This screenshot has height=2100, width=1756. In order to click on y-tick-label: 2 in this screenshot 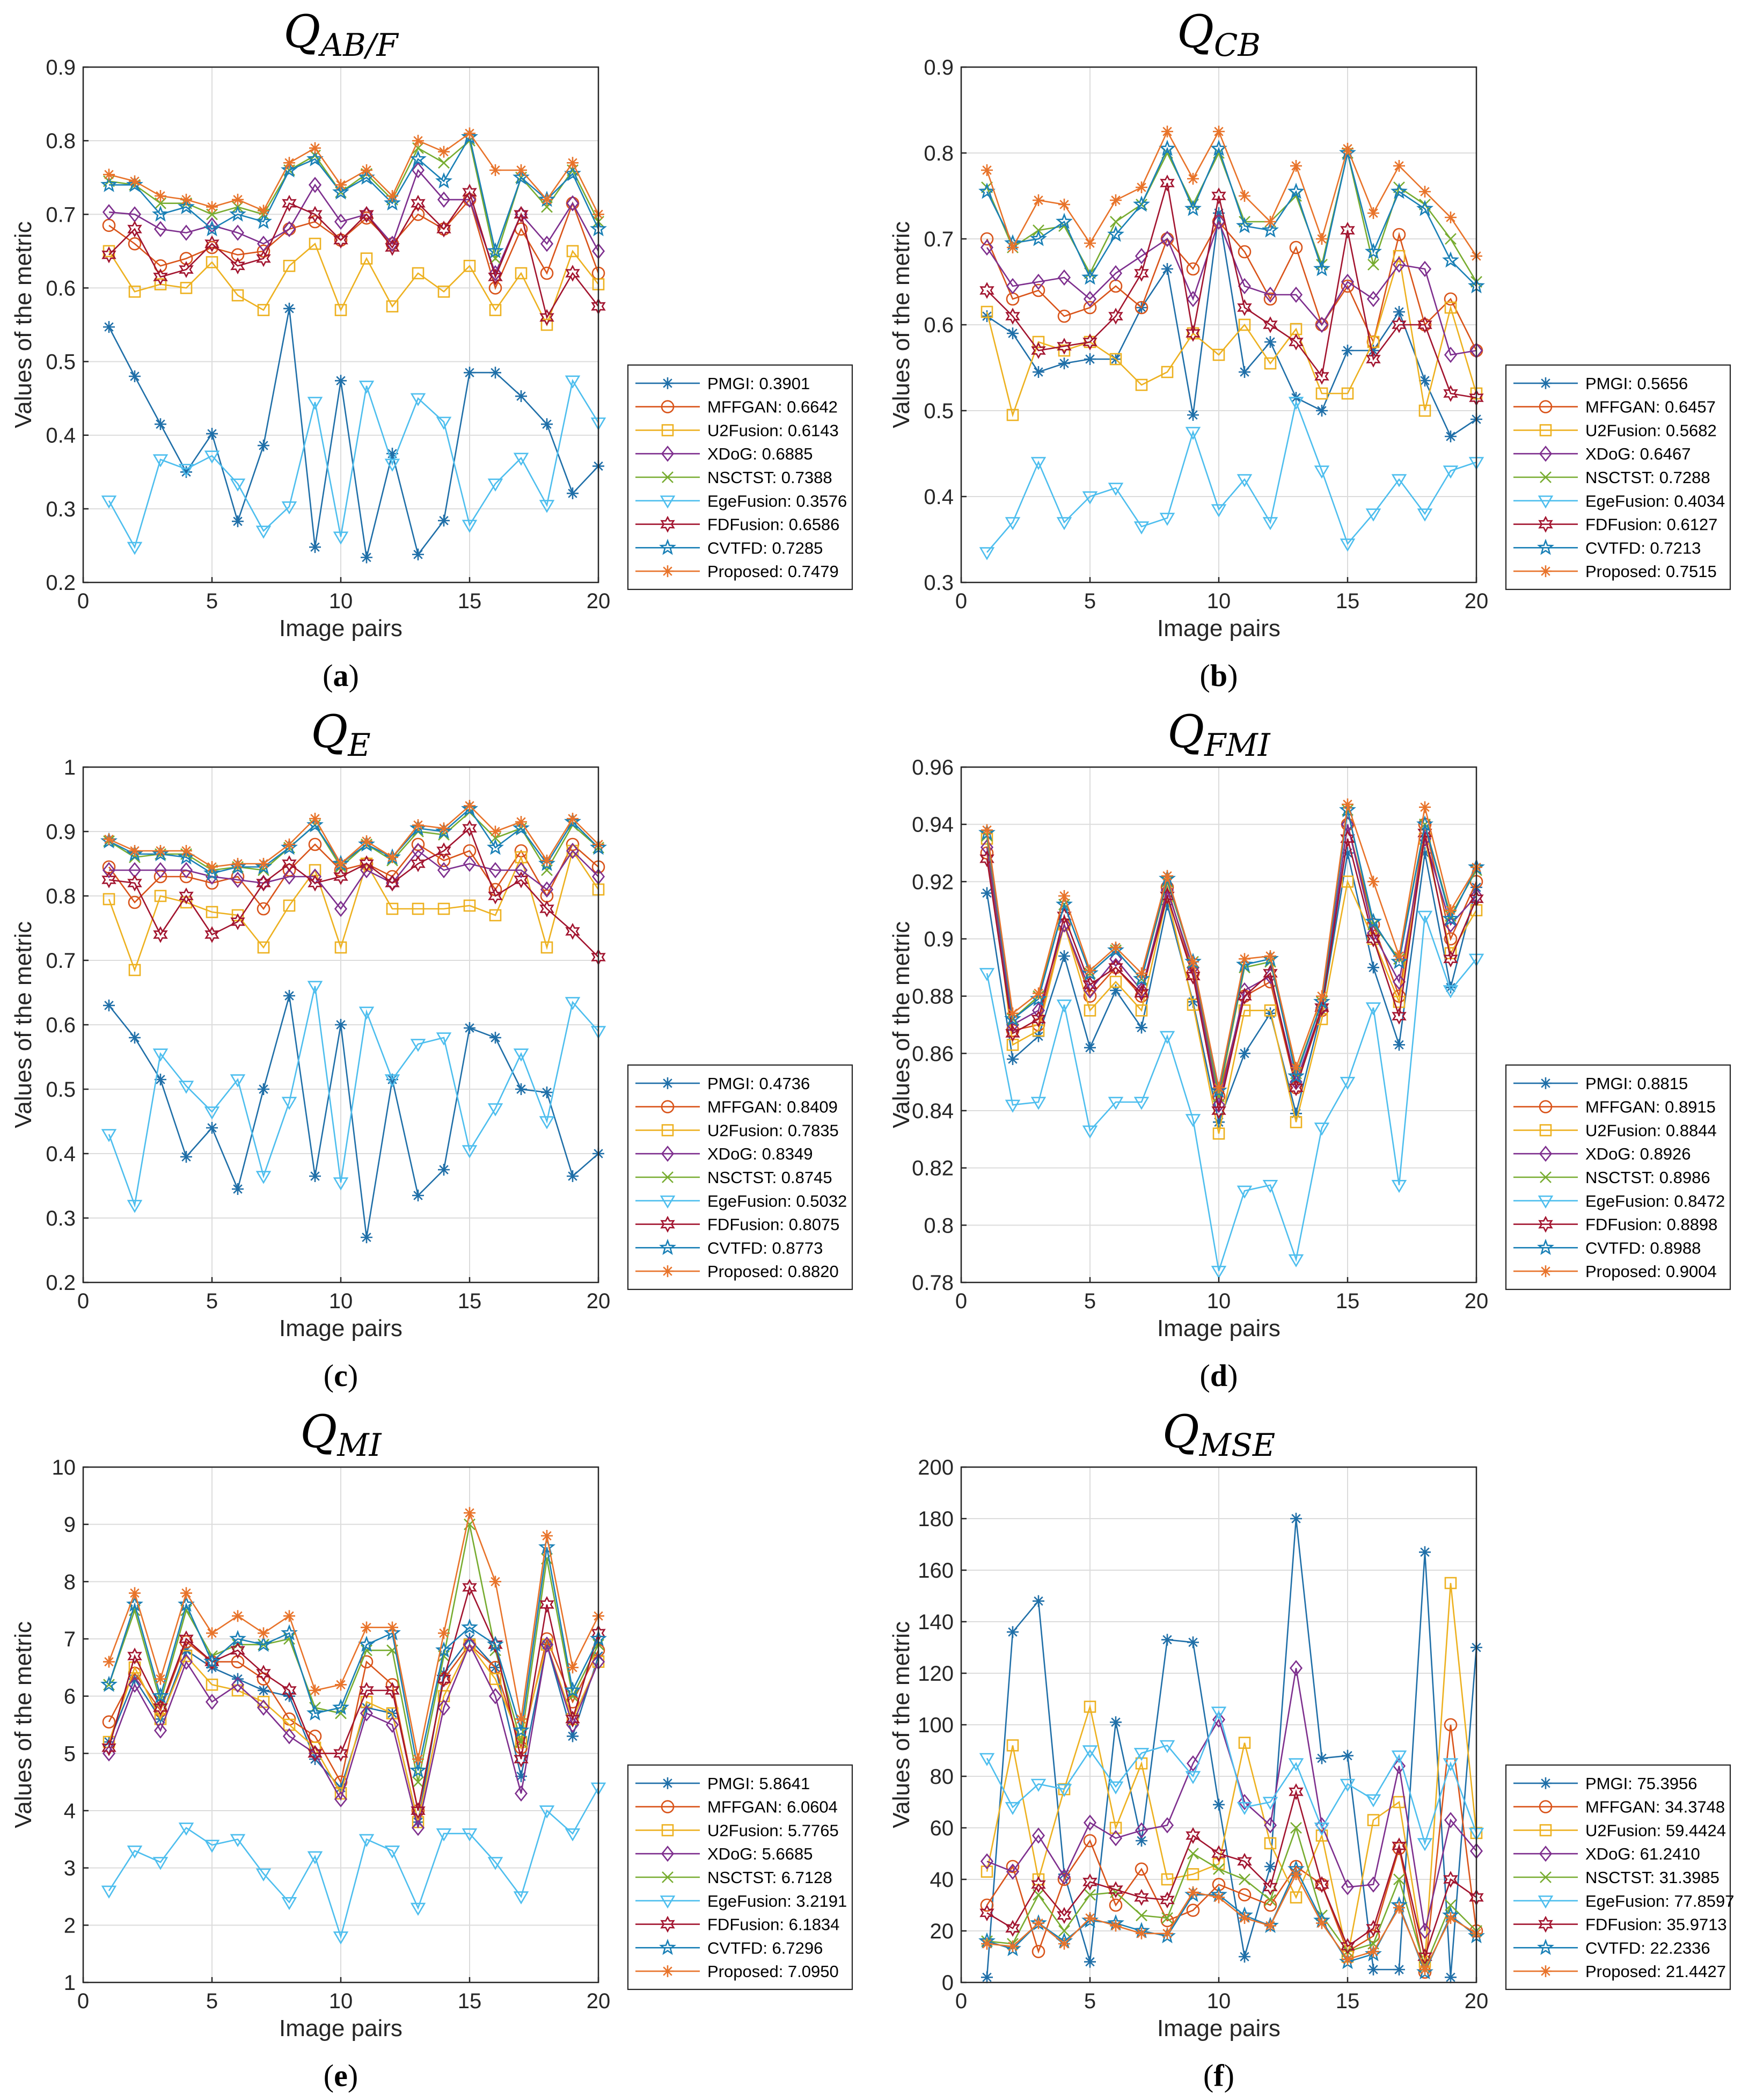, I will do `click(70, 1925)`.